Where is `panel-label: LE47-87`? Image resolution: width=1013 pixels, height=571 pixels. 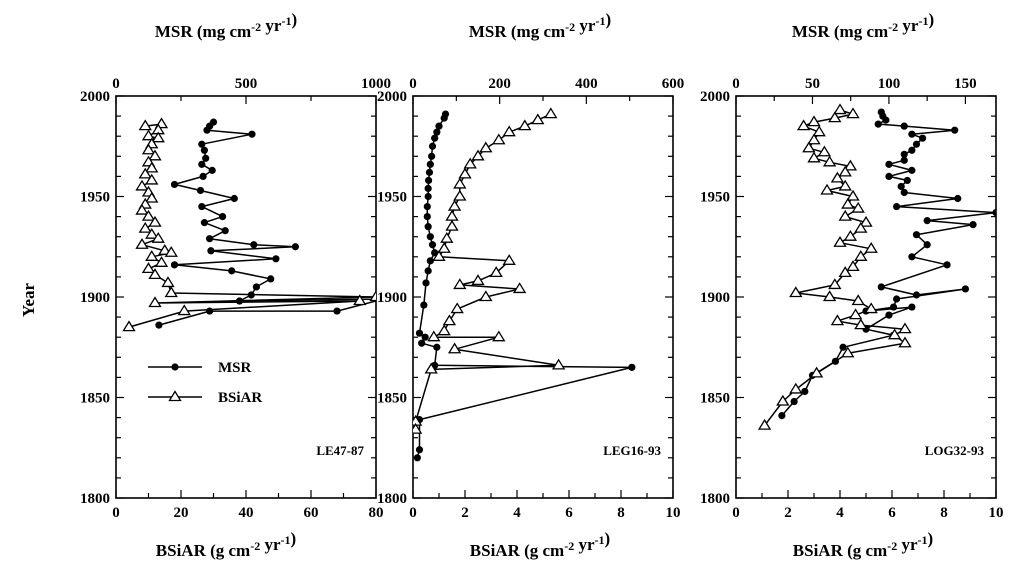
panel-label: LE47-87 is located at coordinates (340, 450).